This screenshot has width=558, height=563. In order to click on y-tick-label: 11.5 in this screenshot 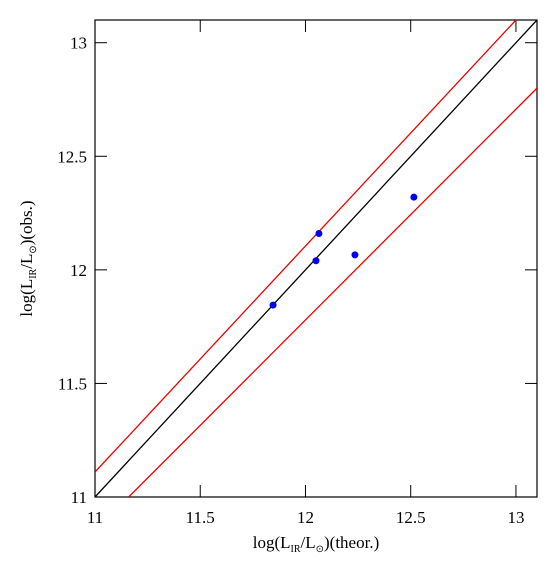, I will do `click(72, 383)`.